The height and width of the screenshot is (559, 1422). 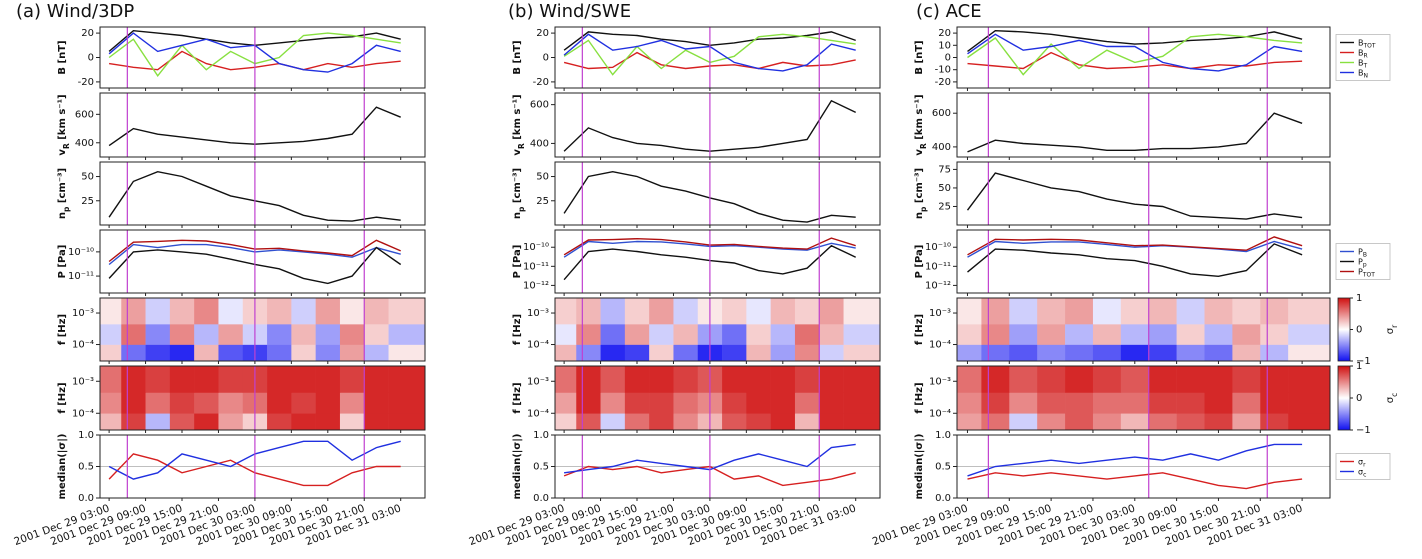 What do you see at coordinates (1366, 56) in the screenshot?
I see `legend-label-sub: R` at bounding box center [1366, 56].